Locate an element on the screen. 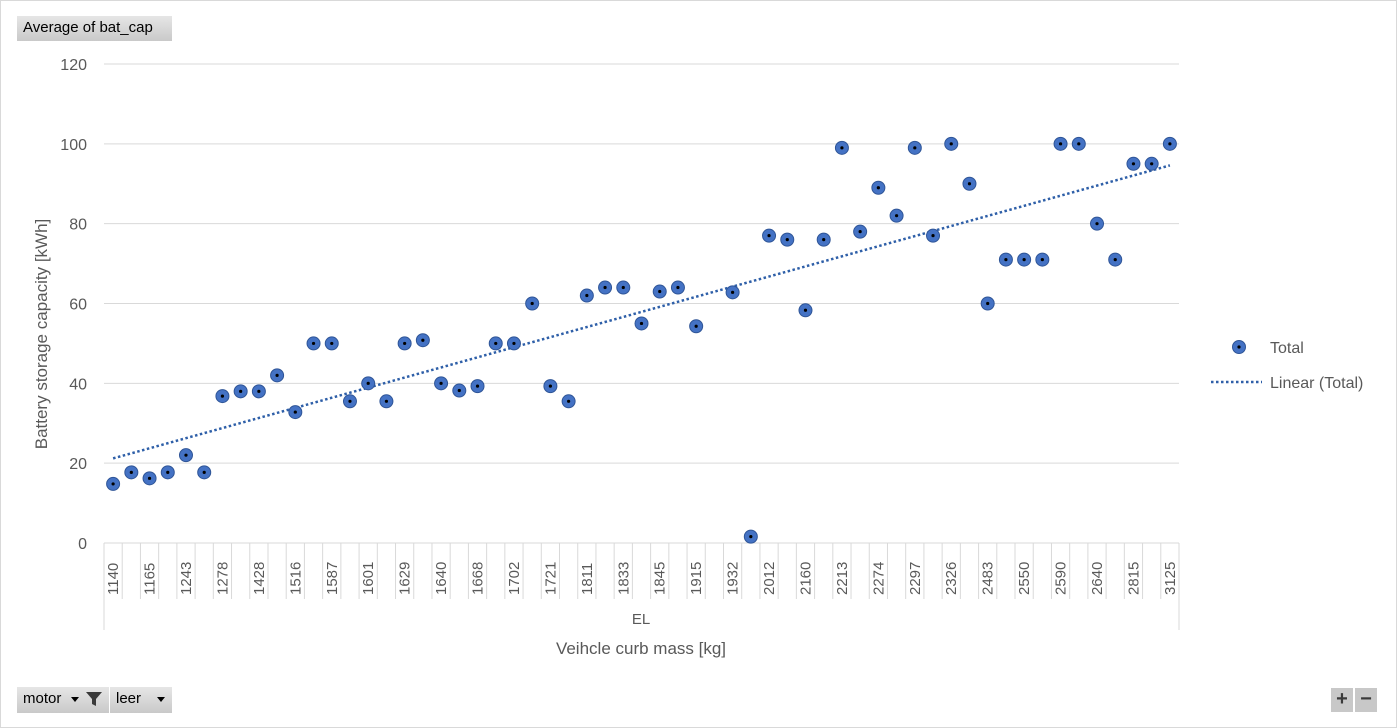 The image size is (1397, 728). x-tick-label: 1629 is located at coordinates (405, 578).